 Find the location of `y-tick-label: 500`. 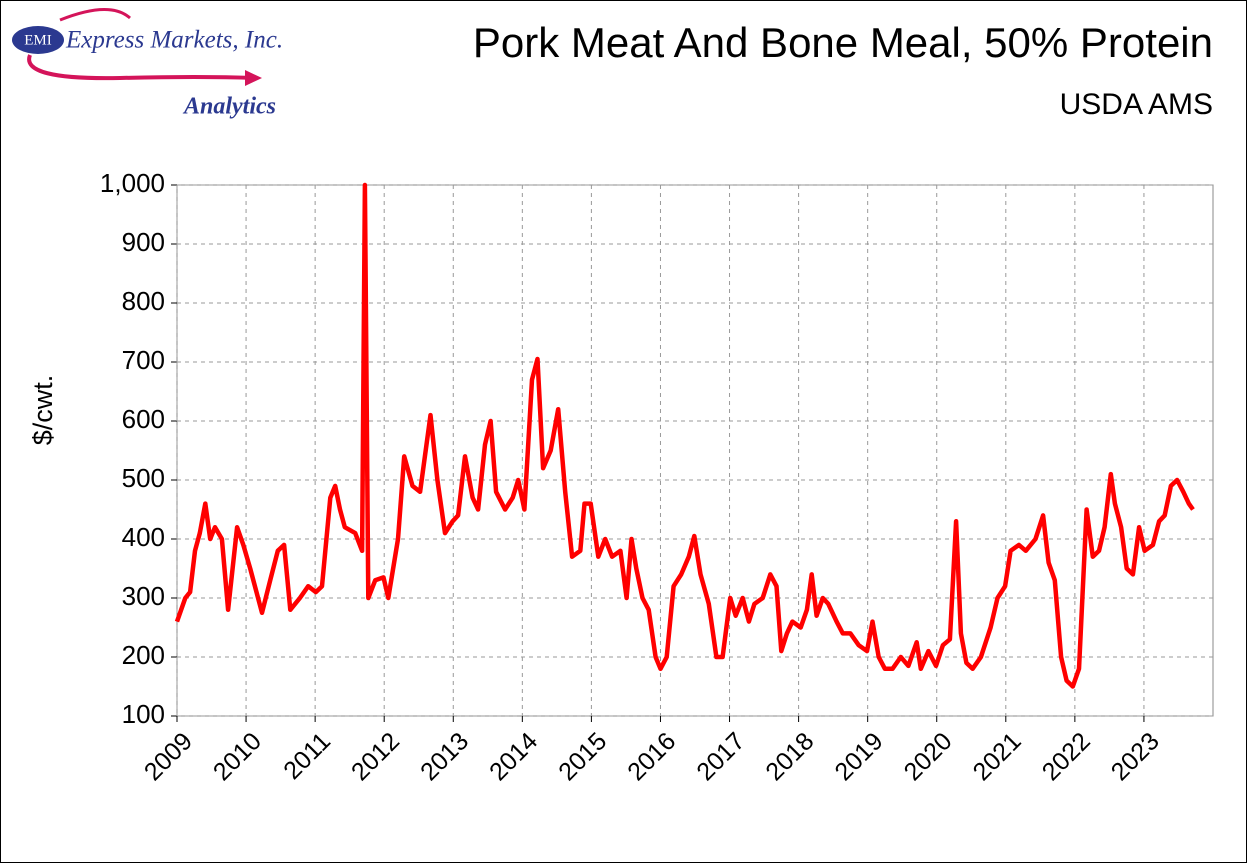

y-tick-label: 500 is located at coordinates (143, 478).